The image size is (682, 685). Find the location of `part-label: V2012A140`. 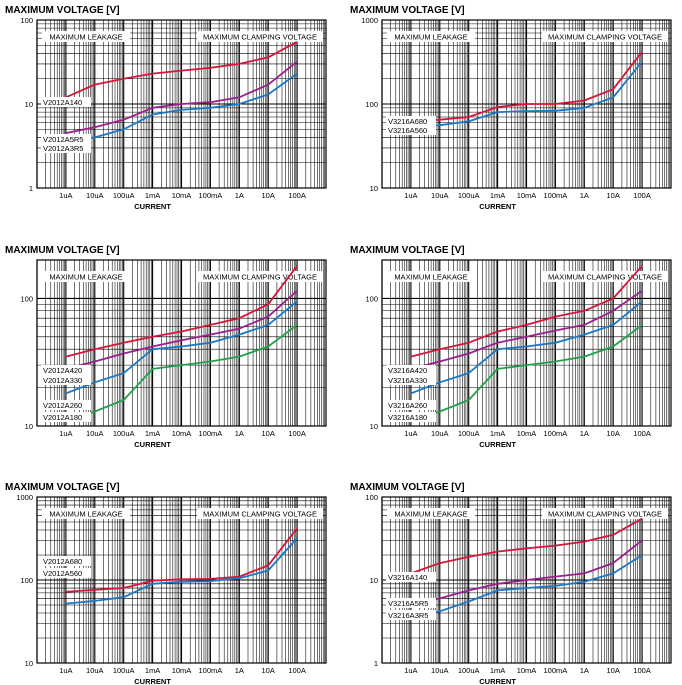

part-label: V2012A140 is located at coordinates (62, 102).